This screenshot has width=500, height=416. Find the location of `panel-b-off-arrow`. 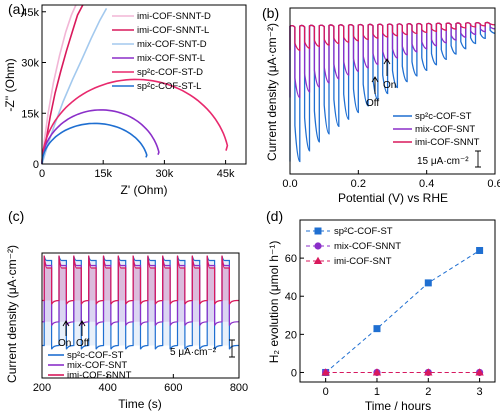

panel-b-off-arrow is located at coordinates (375, 85).